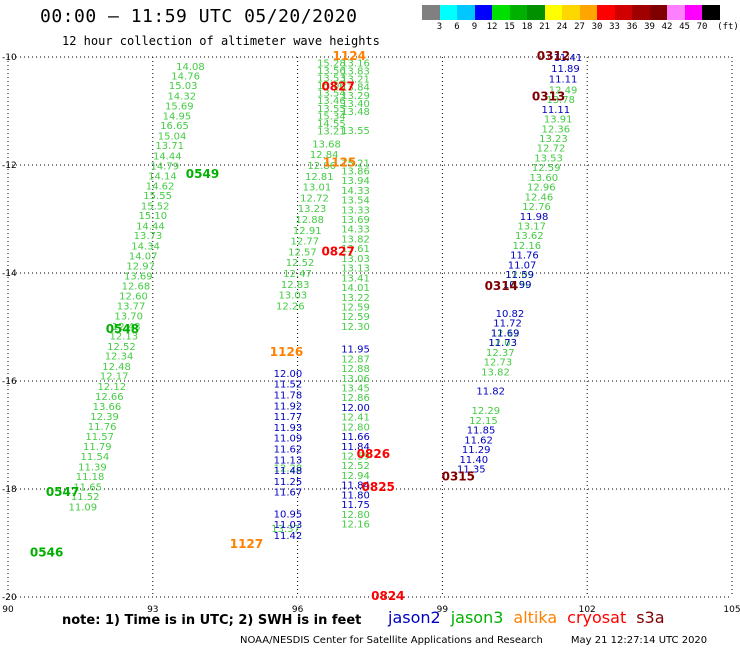  What do you see at coordinates (46, 553) in the screenshot?
I see `pass-time-label-jason3: 0546` at bounding box center [46, 553].